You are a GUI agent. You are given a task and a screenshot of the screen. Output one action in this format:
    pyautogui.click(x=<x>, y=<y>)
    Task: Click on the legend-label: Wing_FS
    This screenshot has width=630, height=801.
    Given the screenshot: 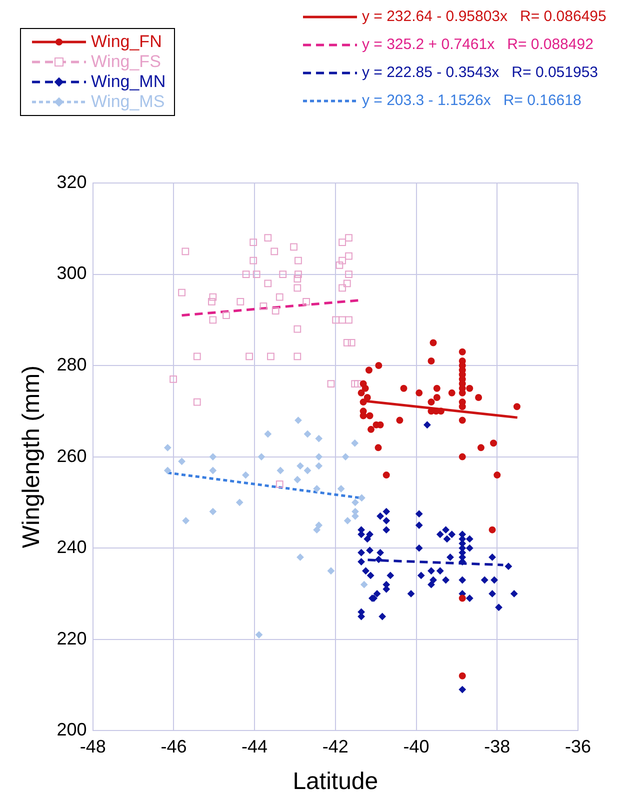 What is the action you would take?
    pyautogui.click(x=126, y=62)
    